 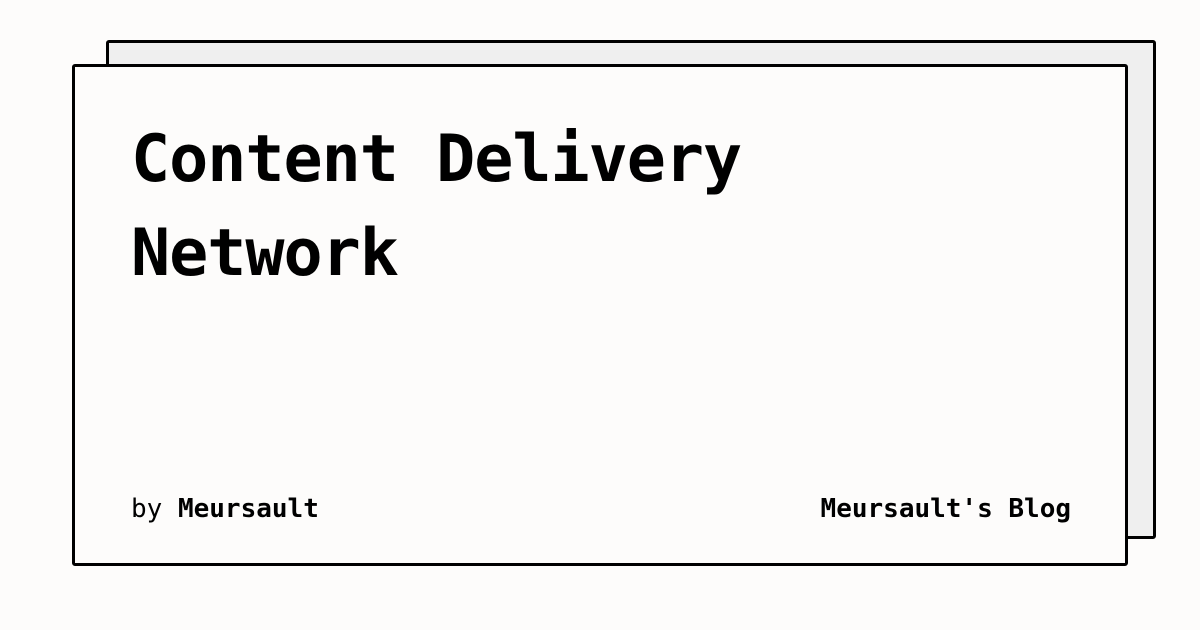 I want to click on byline-prefix: by, so click(x=147, y=509).